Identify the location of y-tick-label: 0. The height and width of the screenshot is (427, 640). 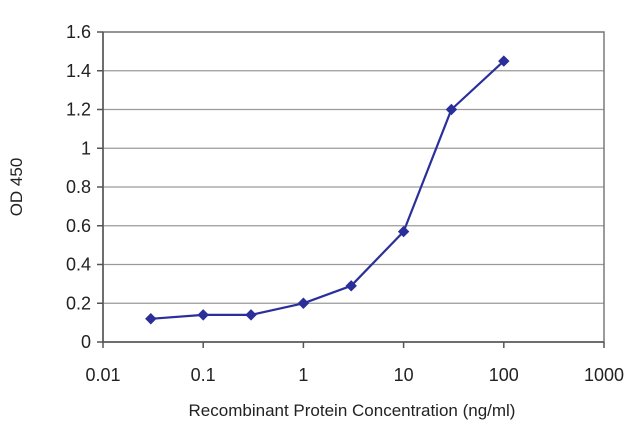
(86, 342).